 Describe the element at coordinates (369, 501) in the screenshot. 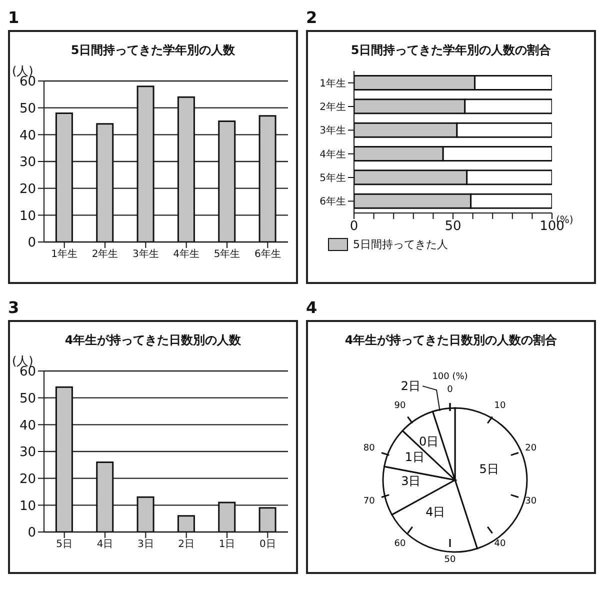

I see `text: 70` at that location.